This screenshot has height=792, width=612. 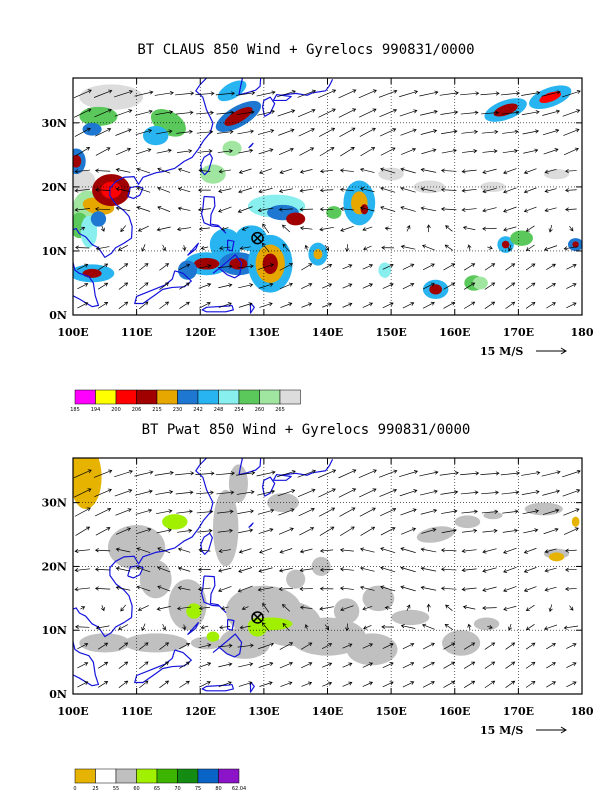 I want to click on bottom-reference-vector-label: 15 M/S, so click(x=501, y=730).